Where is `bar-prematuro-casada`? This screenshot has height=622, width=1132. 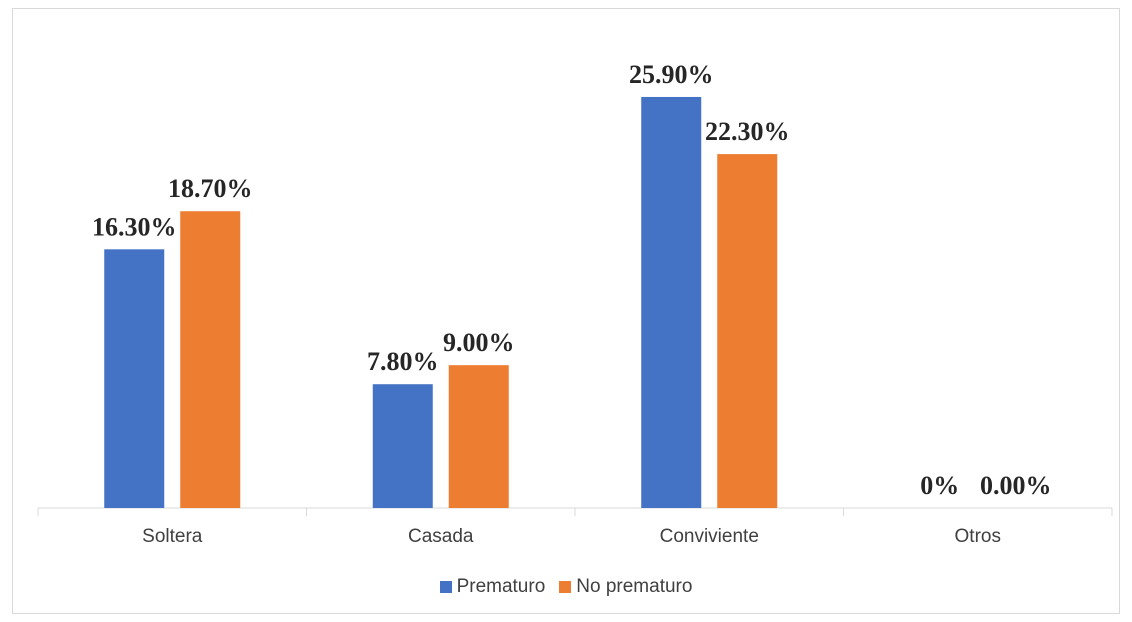
bar-prematuro-casada is located at coordinates (402, 446).